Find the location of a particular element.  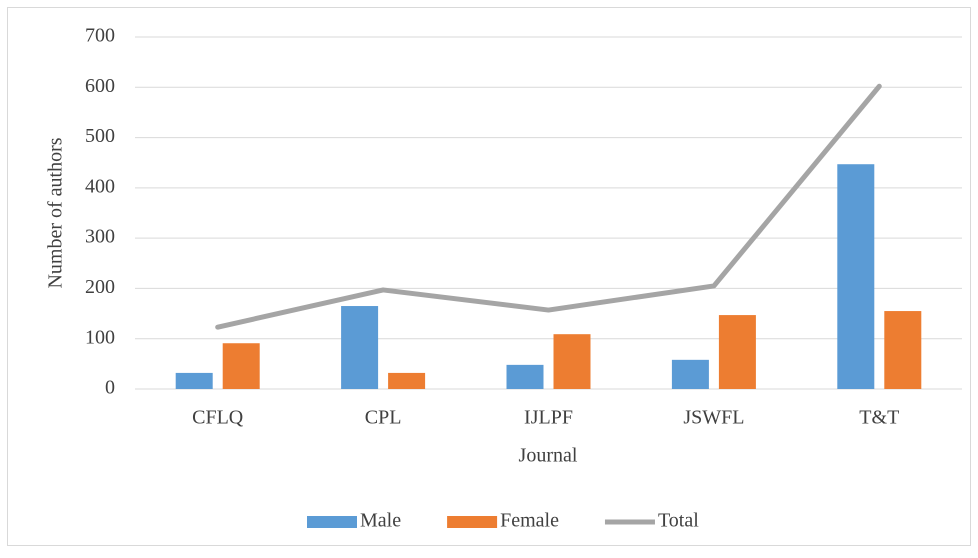

y-axis-title: Number of authors is located at coordinates (56, 212).